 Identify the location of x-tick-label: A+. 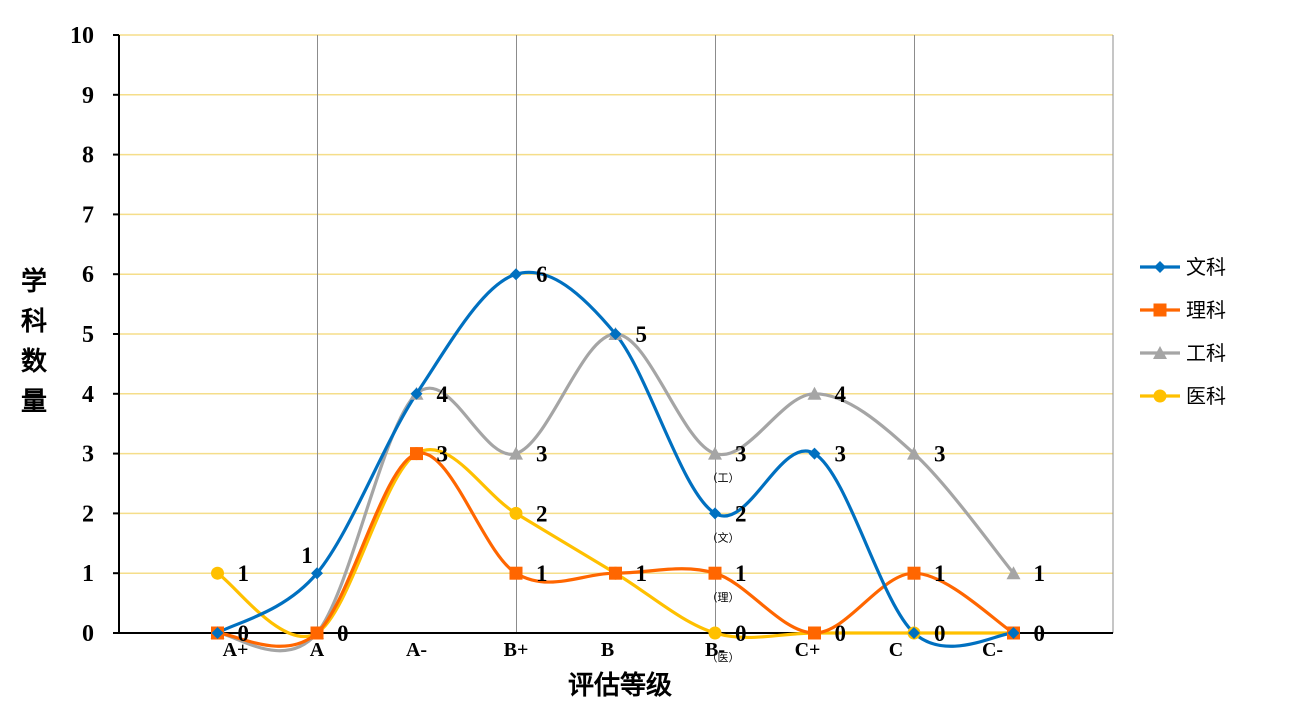
(236, 650).